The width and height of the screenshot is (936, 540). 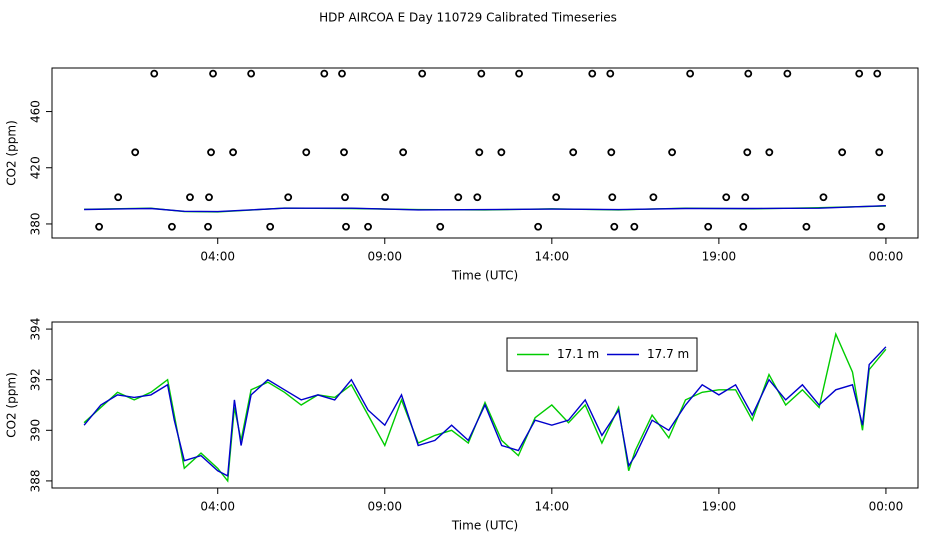 What do you see at coordinates (36, 480) in the screenshot?
I see `y-tick-label: 388` at bounding box center [36, 480].